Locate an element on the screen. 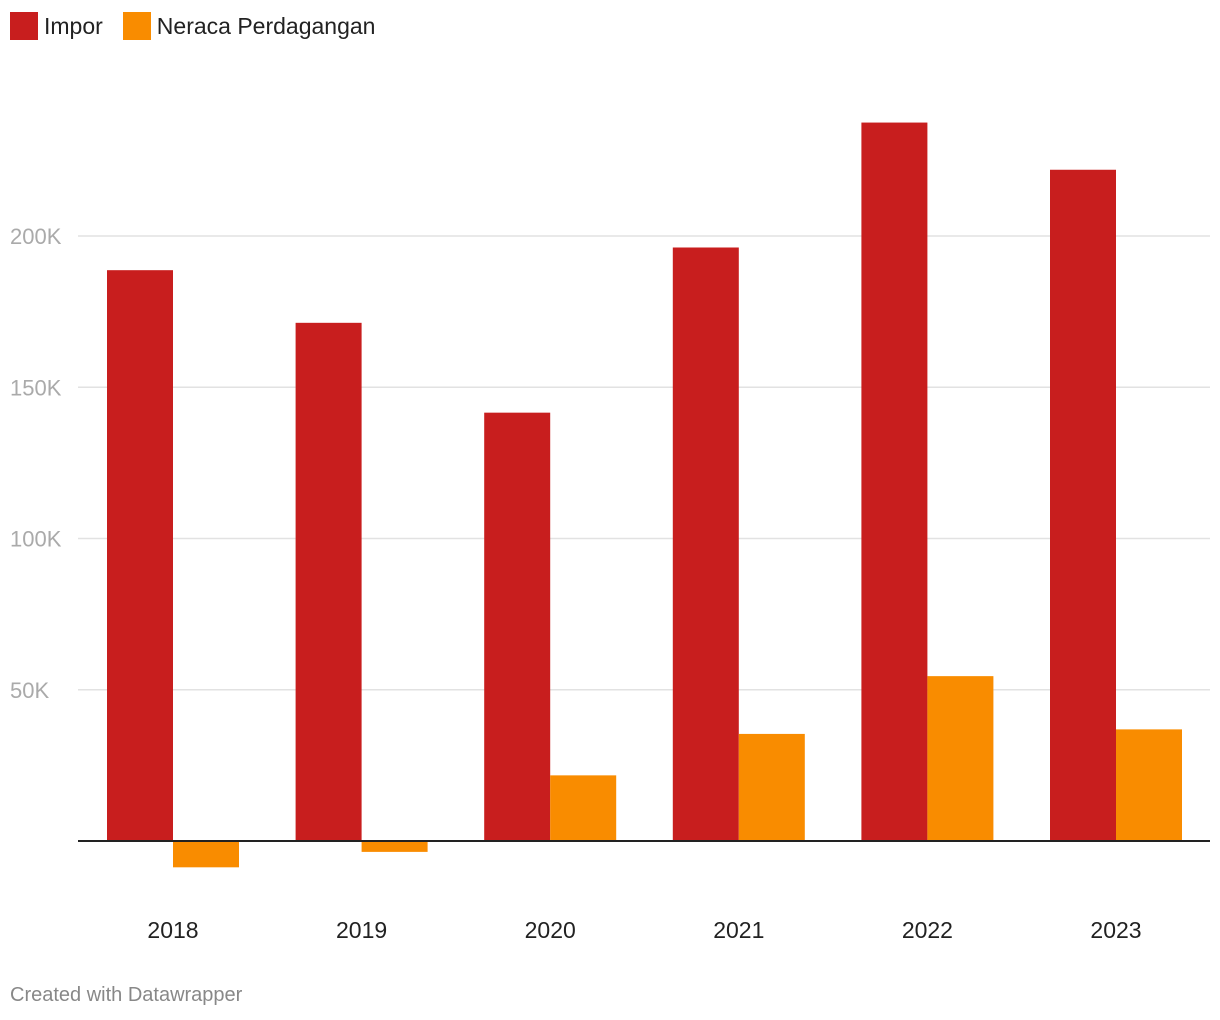 This screenshot has width=1220, height=1020. y-tick-label: 100K is located at coordinates (36, 539).